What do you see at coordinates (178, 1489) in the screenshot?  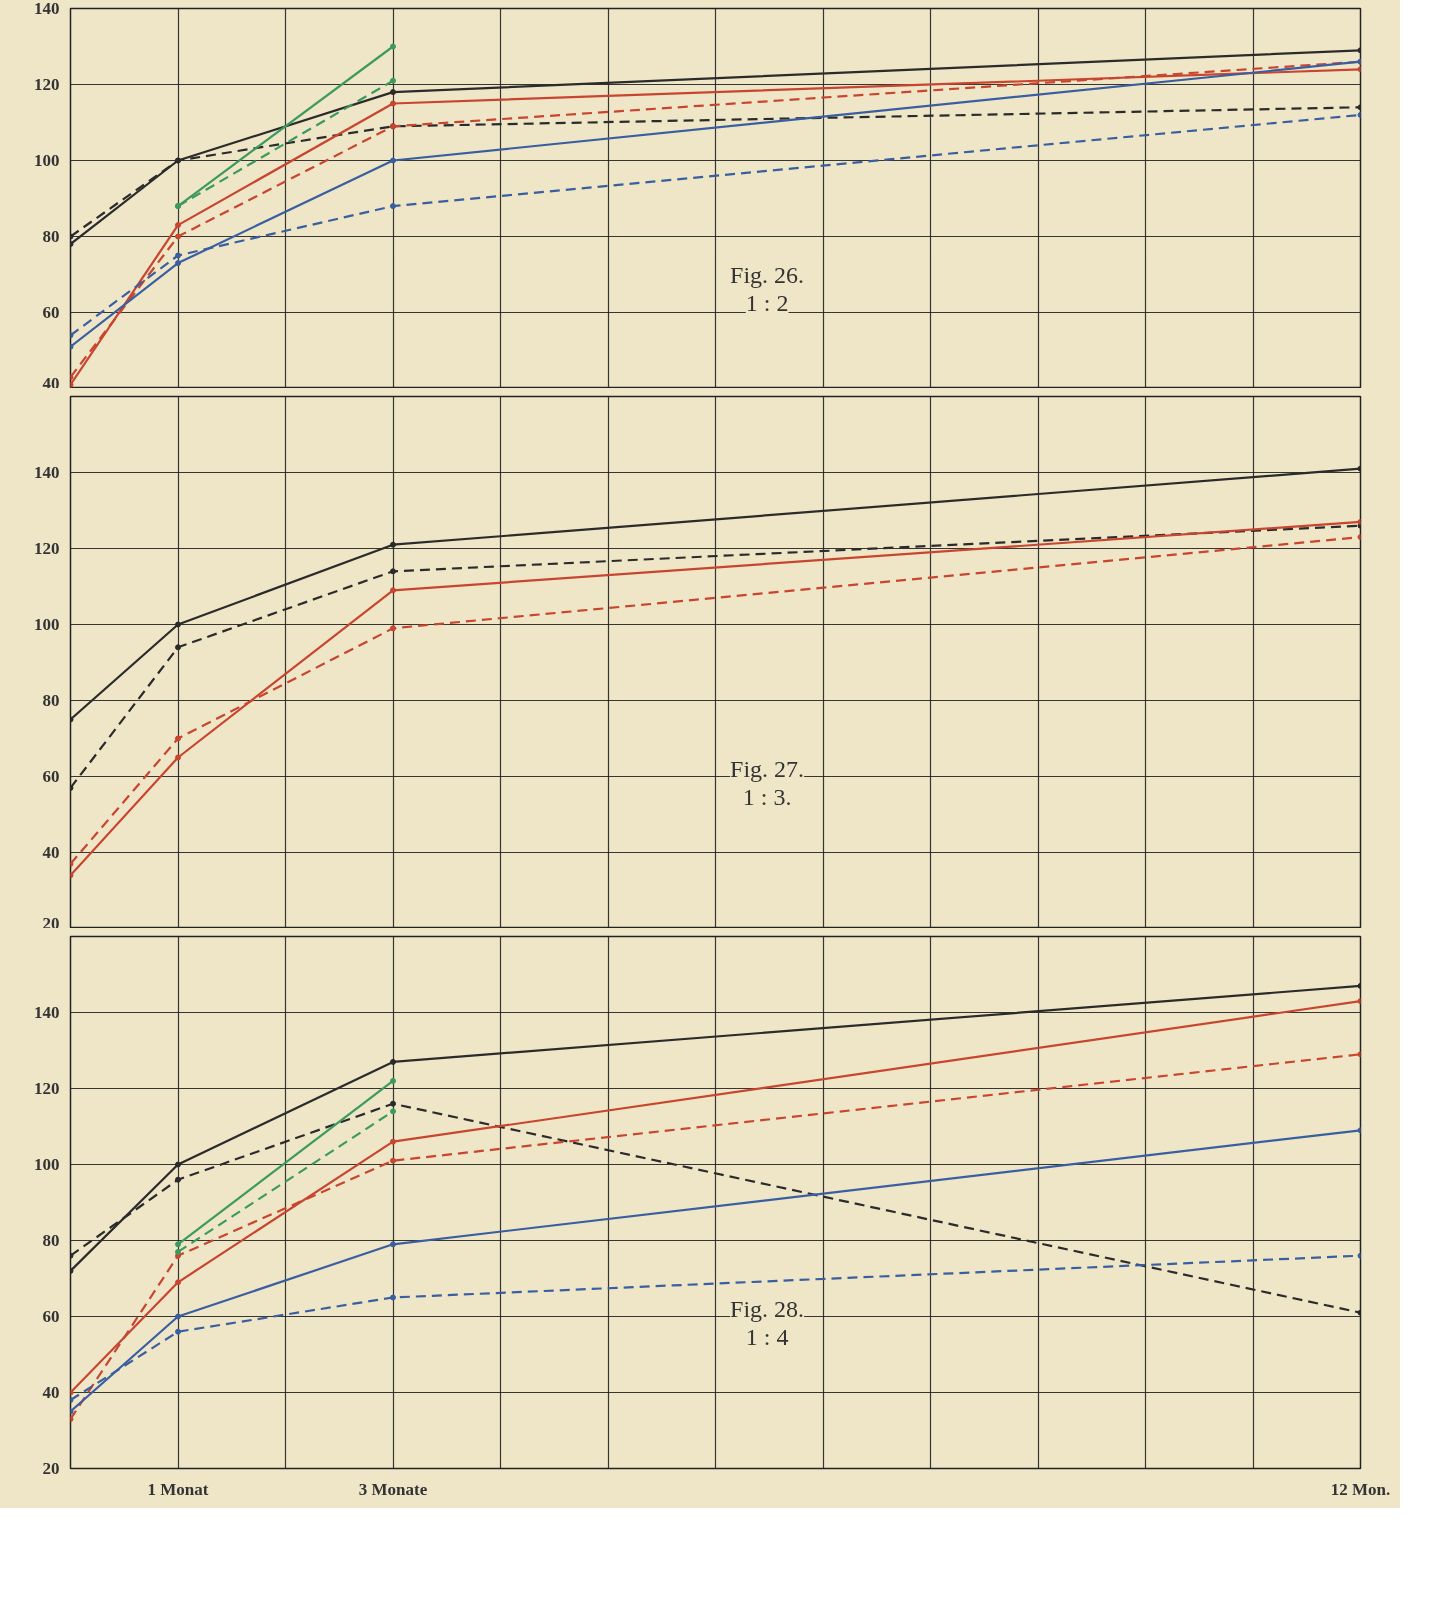 I see `x-tick-label: 1 Monat` at bounding box center [178, 1489].